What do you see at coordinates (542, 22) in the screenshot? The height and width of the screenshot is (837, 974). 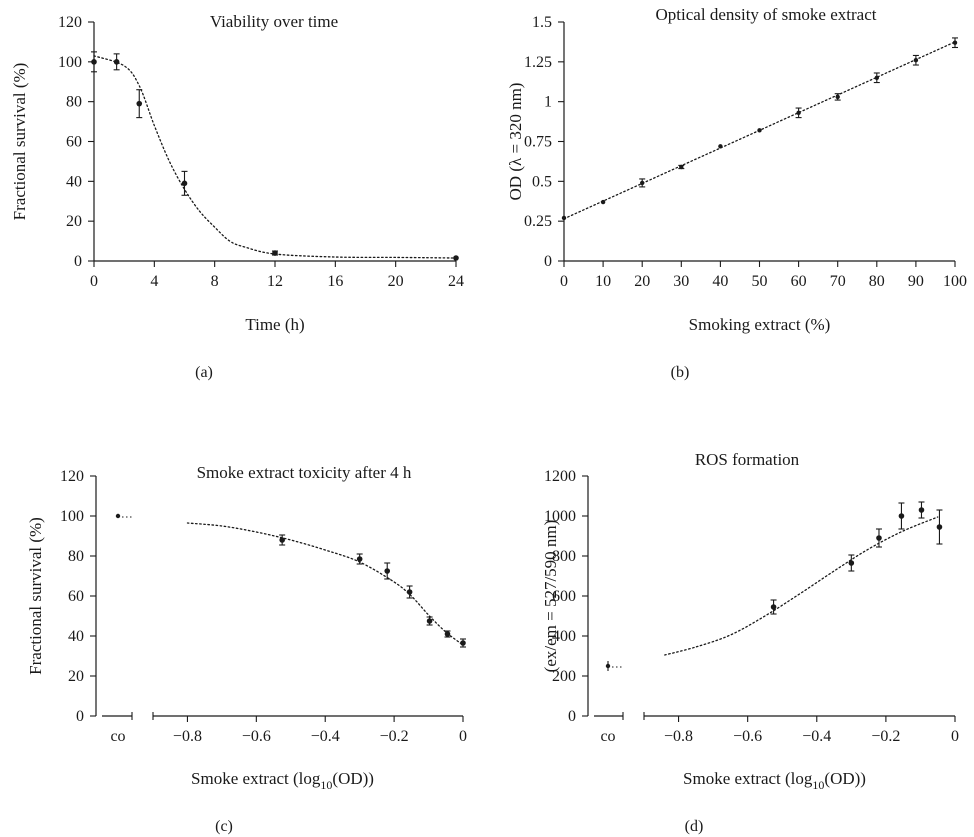 I see `y-tick-label: 1.5` at bounding box center [542, 22].